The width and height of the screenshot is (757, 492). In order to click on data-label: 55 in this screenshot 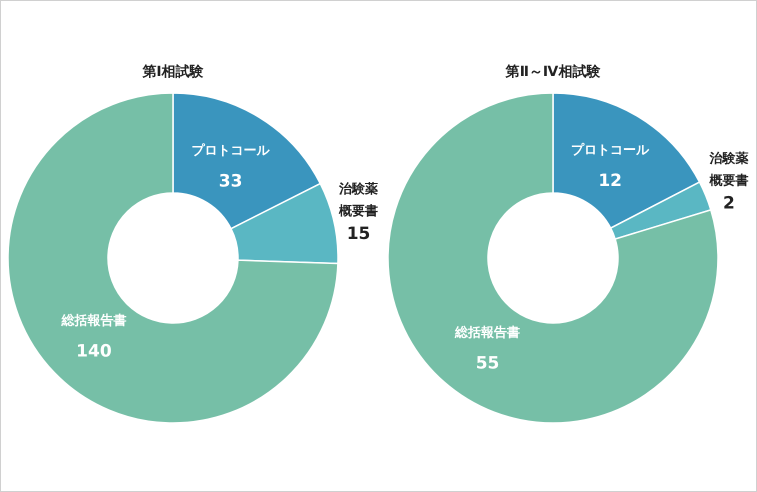, I will do `click(488, 363)`.